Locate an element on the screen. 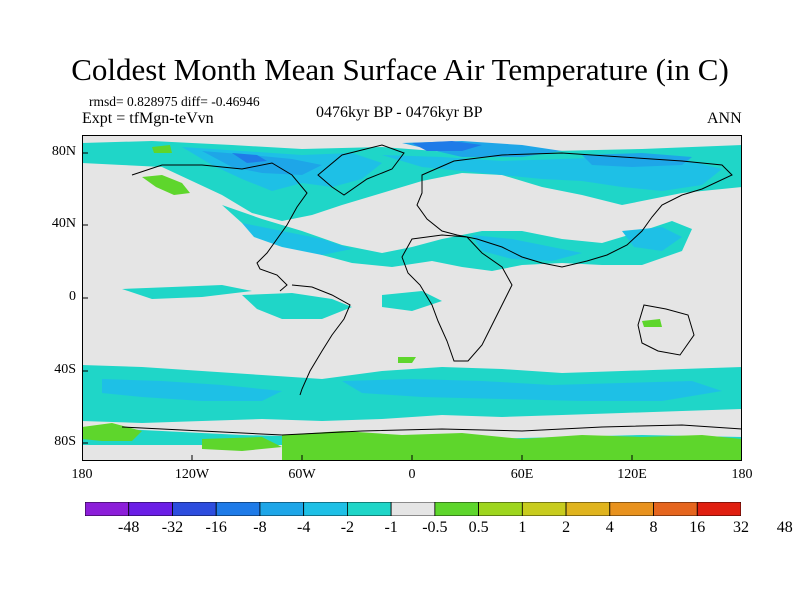 This screenshot has height=600, width=800. lon-label-120W: 120W is located at coordinates (192, 474).